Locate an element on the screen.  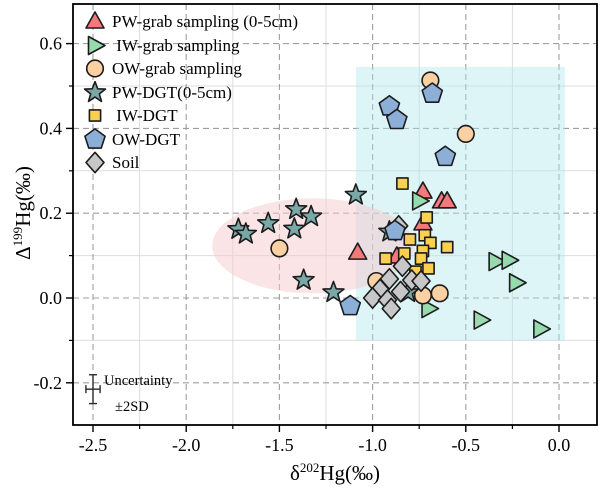
y-title-symbol: Δ is located at coordinates (23, 253).